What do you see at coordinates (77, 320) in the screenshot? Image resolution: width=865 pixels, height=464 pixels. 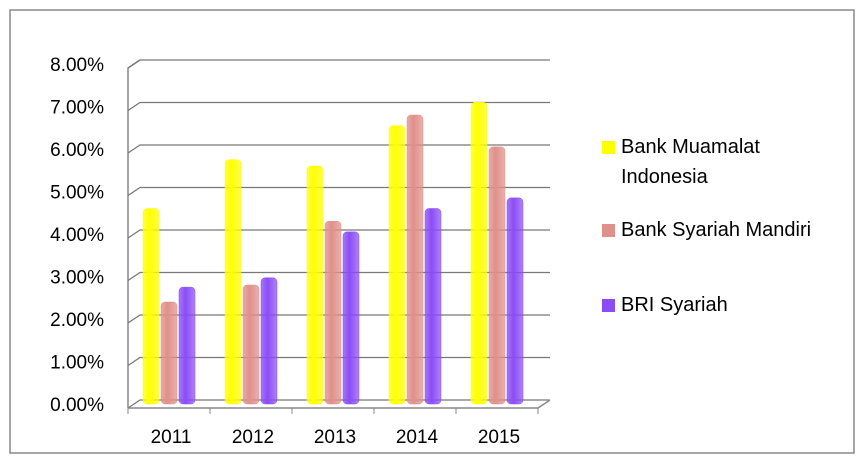 I see `y-tick-label: 2.00%` at bounding box center [77, 320].